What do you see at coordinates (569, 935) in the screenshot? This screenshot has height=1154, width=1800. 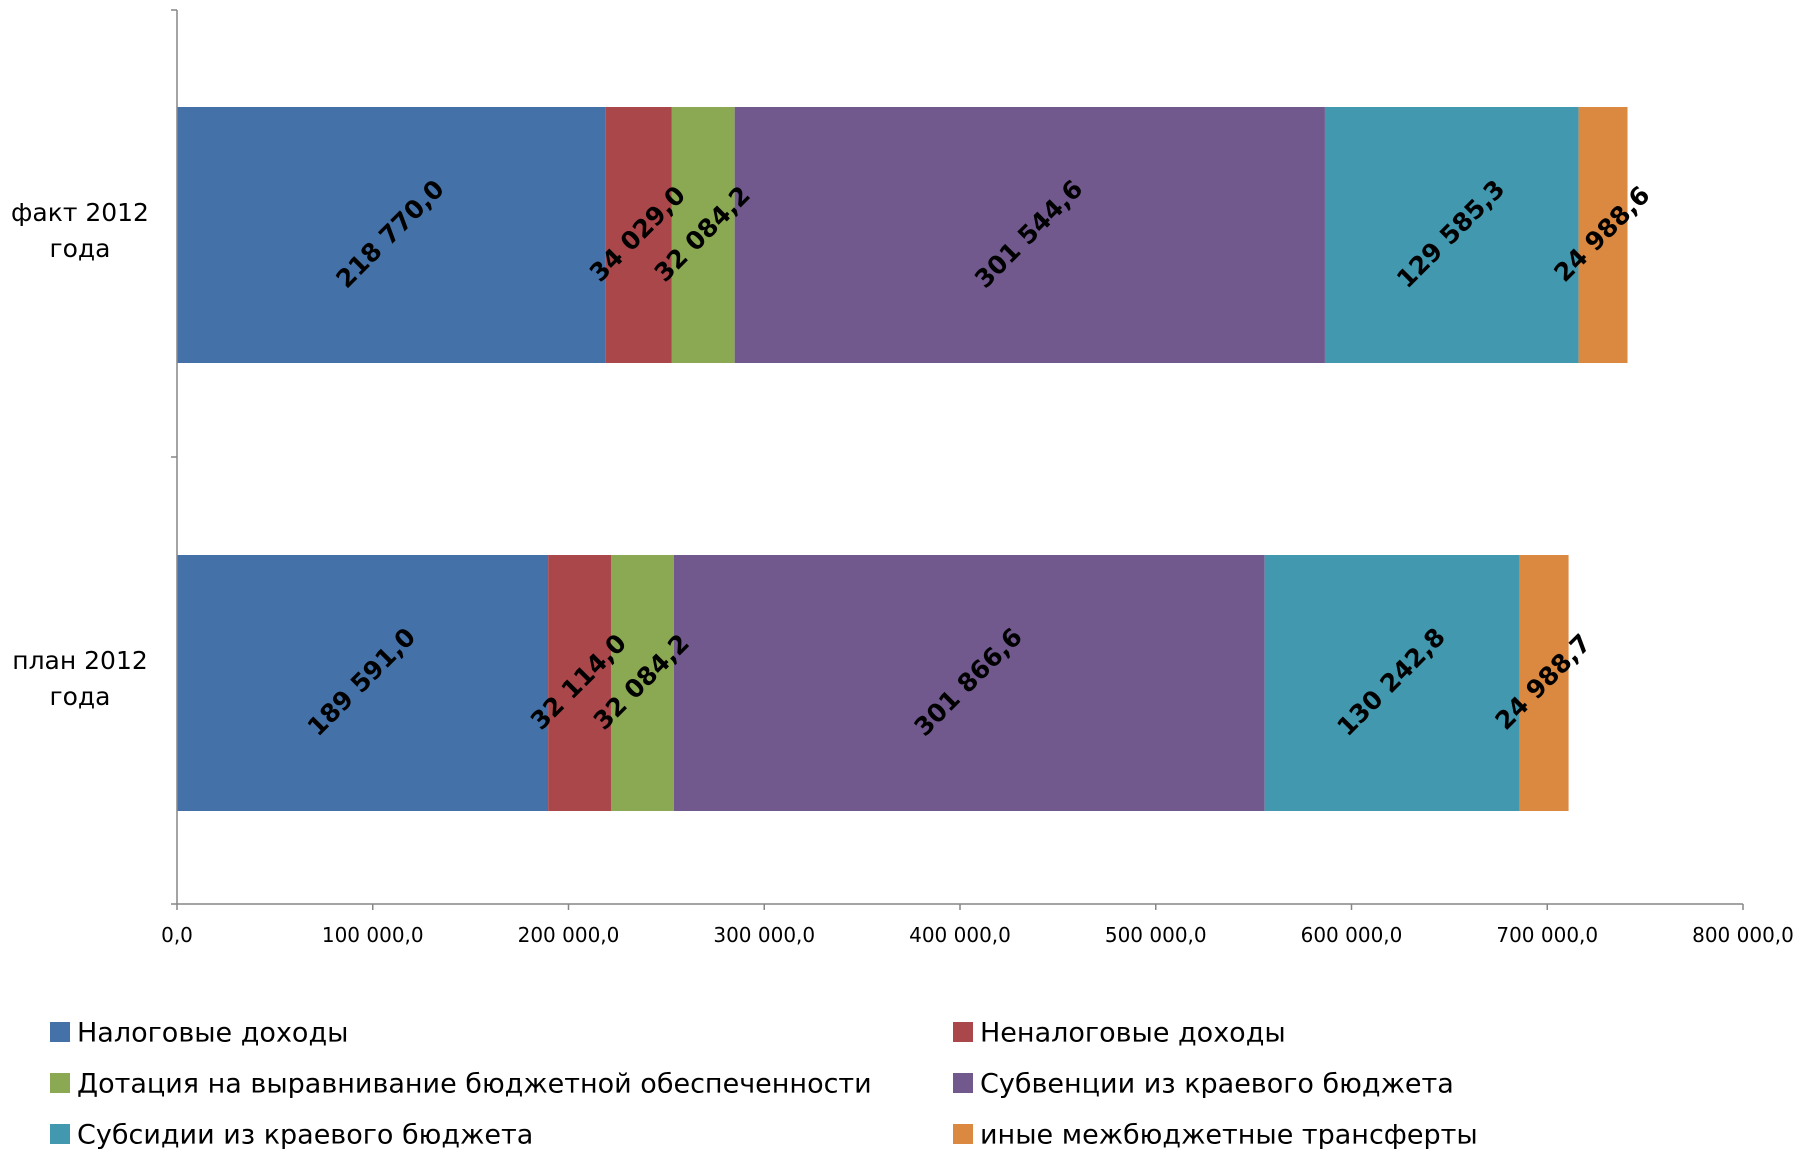 I see `x-tick-label: 200 000,0` at bounding box center [569, 935].